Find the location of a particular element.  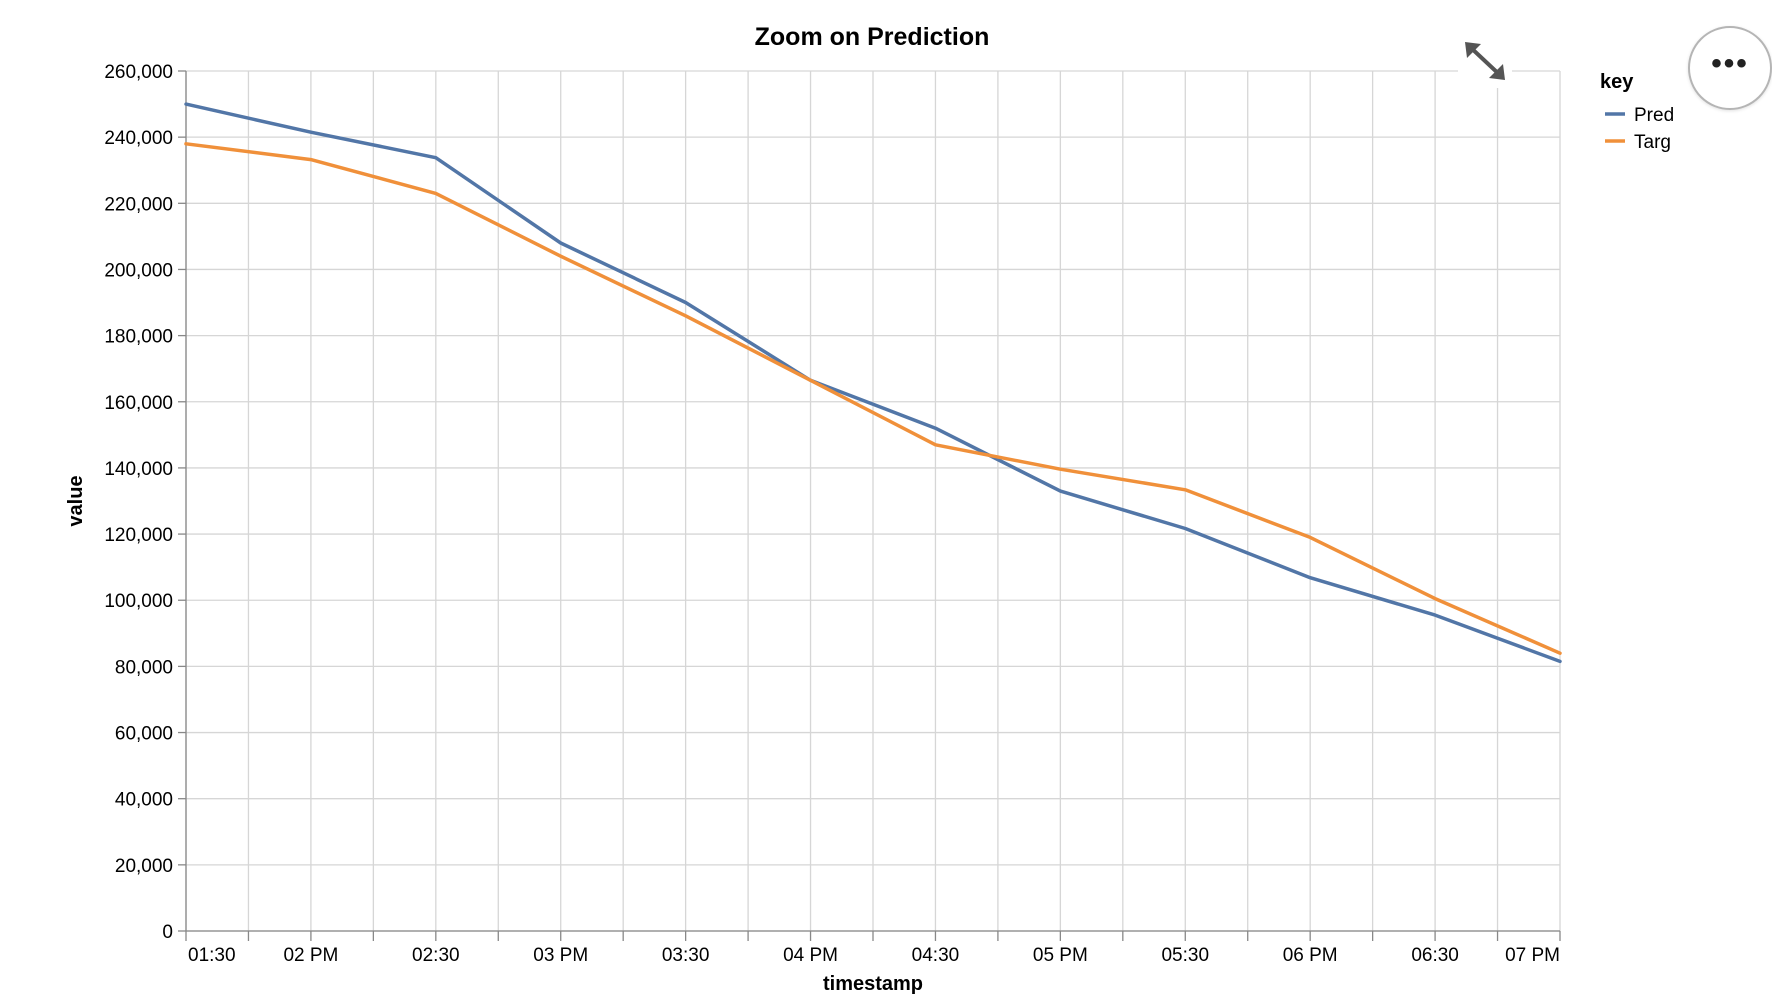

y-tick-label: 80,000 is located at coordinates (144, 667).